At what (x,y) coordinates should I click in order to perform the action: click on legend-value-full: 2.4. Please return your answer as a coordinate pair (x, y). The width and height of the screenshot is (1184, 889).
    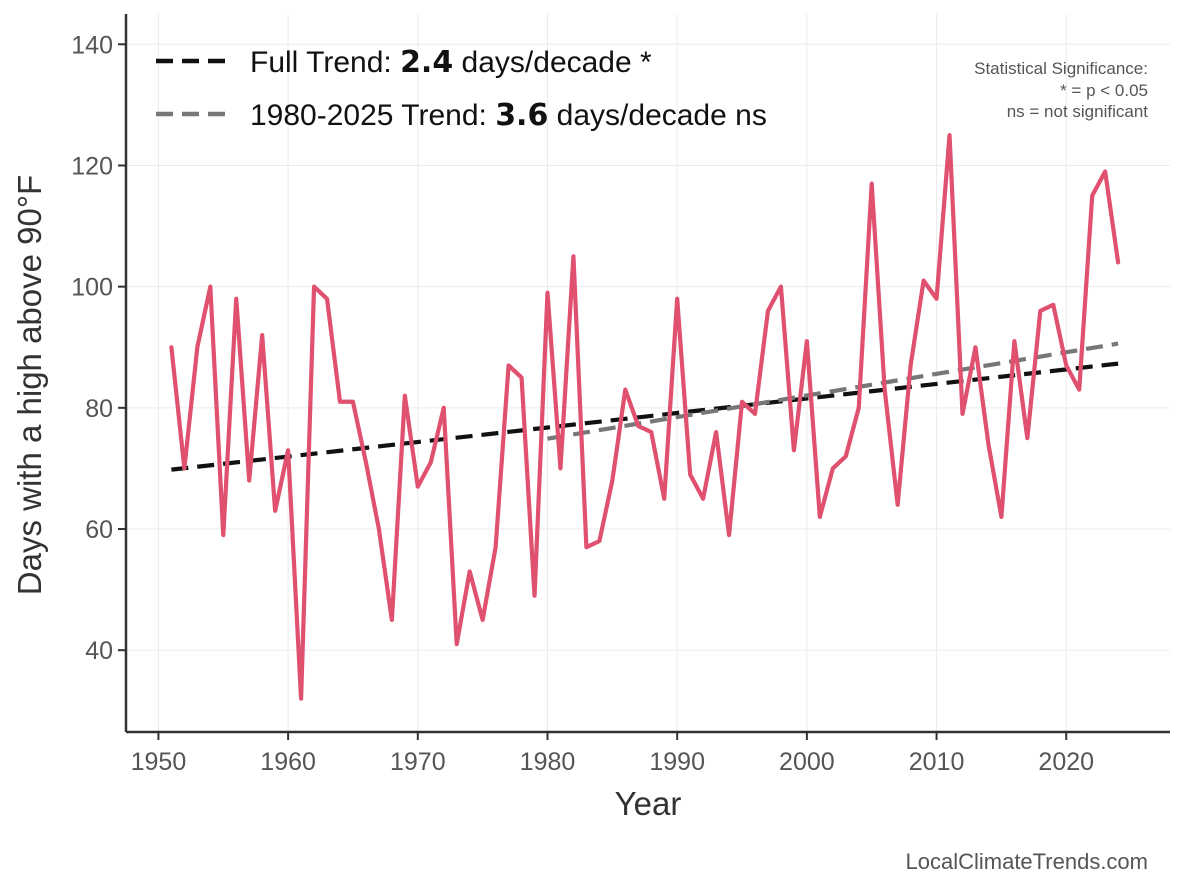
    Looking at the image, I should click on (426, 62).